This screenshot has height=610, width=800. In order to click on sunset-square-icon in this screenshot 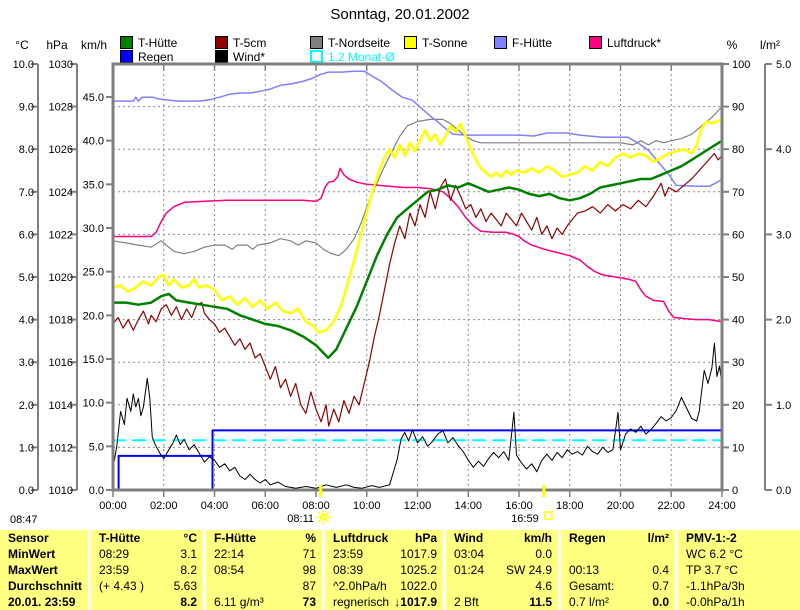, I will do `click(548, 515)`.